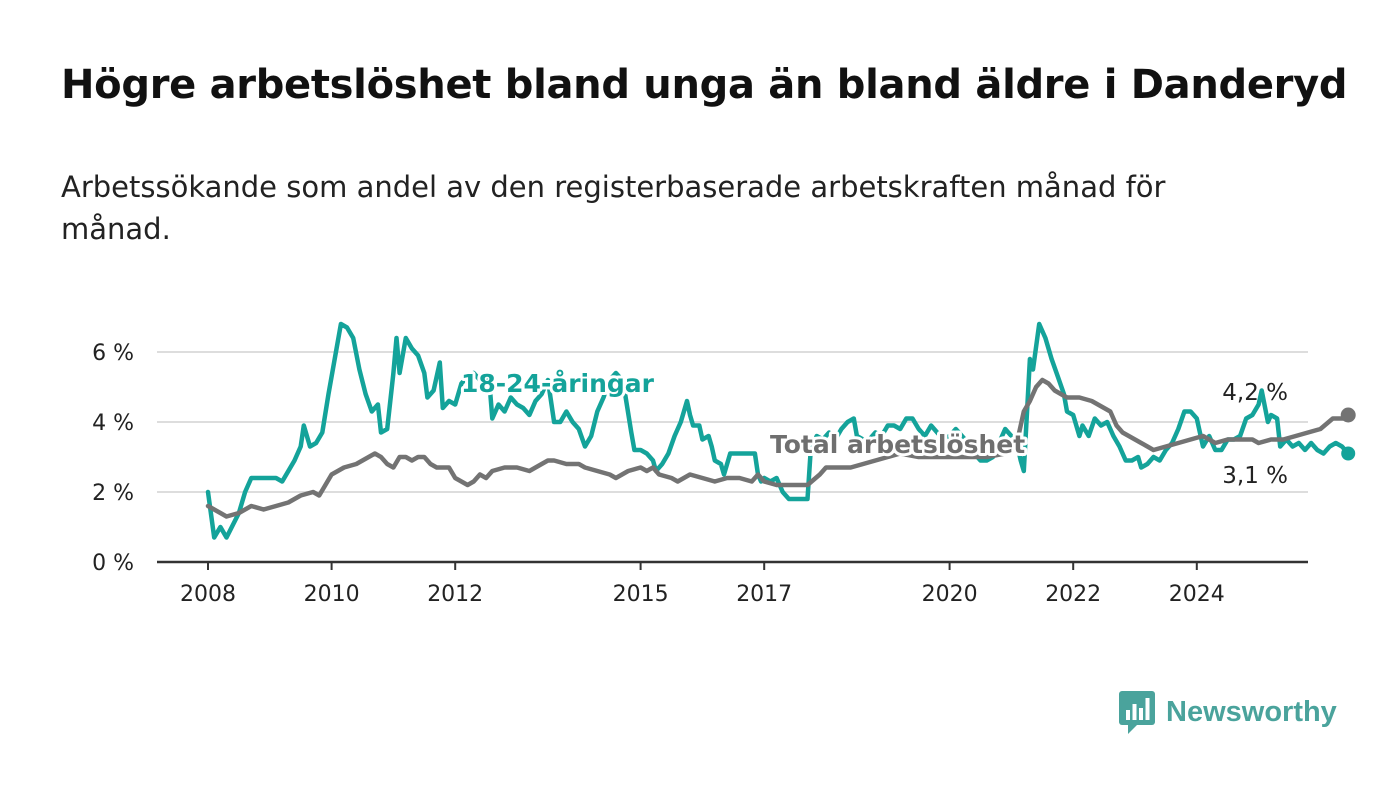 The width and height of the screenshot is (1400, 794). What do you see at coordinates (455, 594) in the screenshot?
I see `x-tick-label: 2012` at bounding box center [455, 594].